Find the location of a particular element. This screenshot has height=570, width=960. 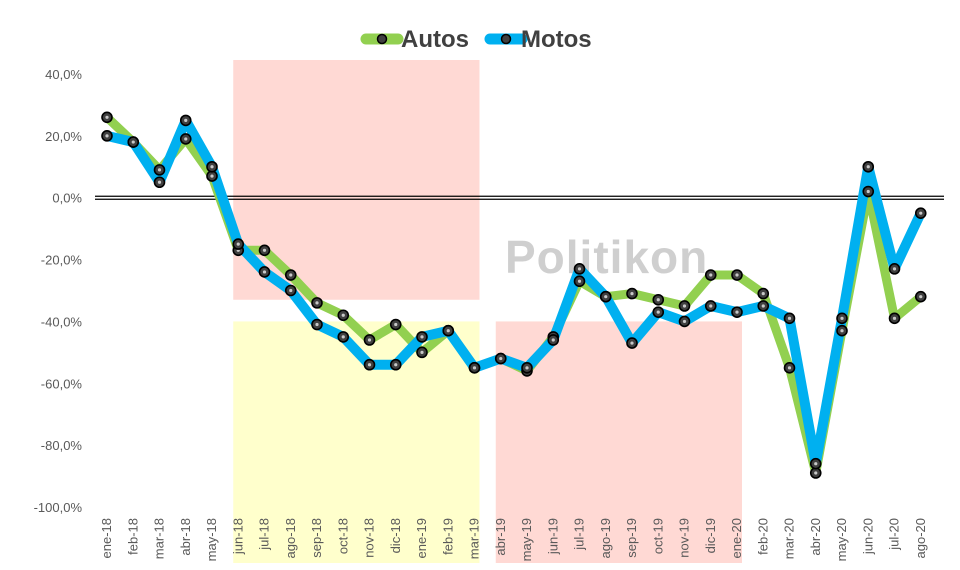

x-tick-label: ago-19 is located at coordinates (605, 538).